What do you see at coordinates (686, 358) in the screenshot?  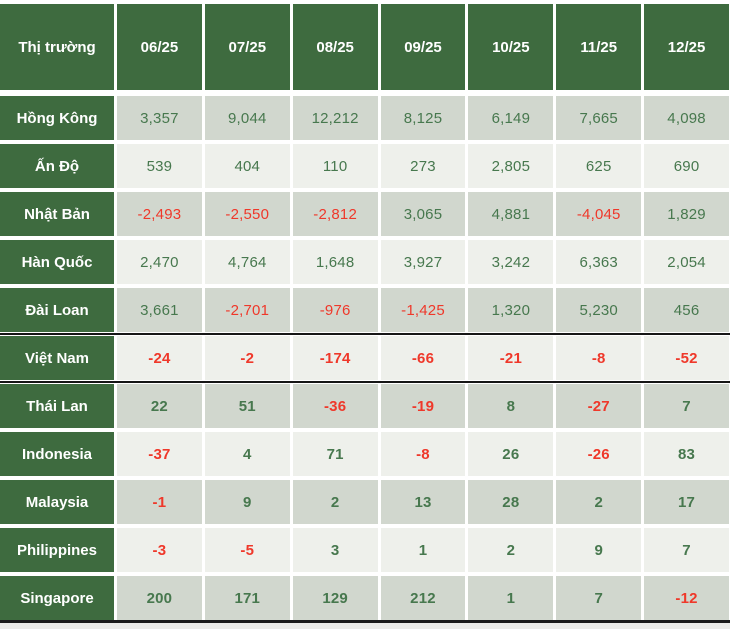 I see `cell-value: -52` at bounding box center [686, 358].